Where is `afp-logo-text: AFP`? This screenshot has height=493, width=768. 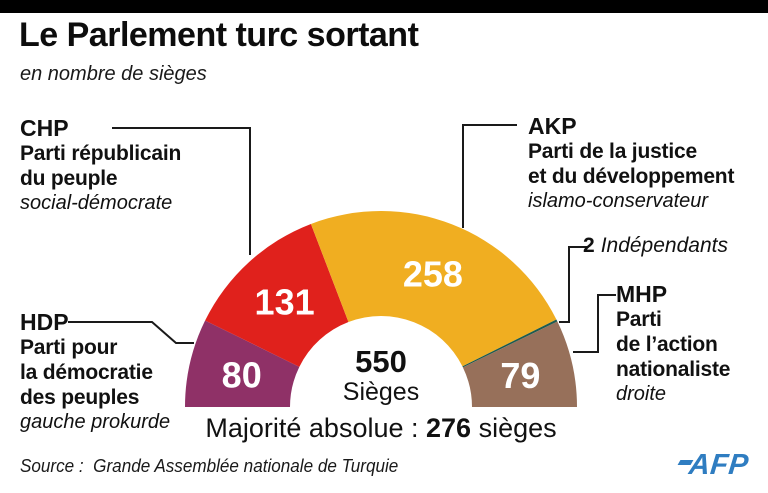
afp-logo-text: AFP is located at coordinates (718, 465).